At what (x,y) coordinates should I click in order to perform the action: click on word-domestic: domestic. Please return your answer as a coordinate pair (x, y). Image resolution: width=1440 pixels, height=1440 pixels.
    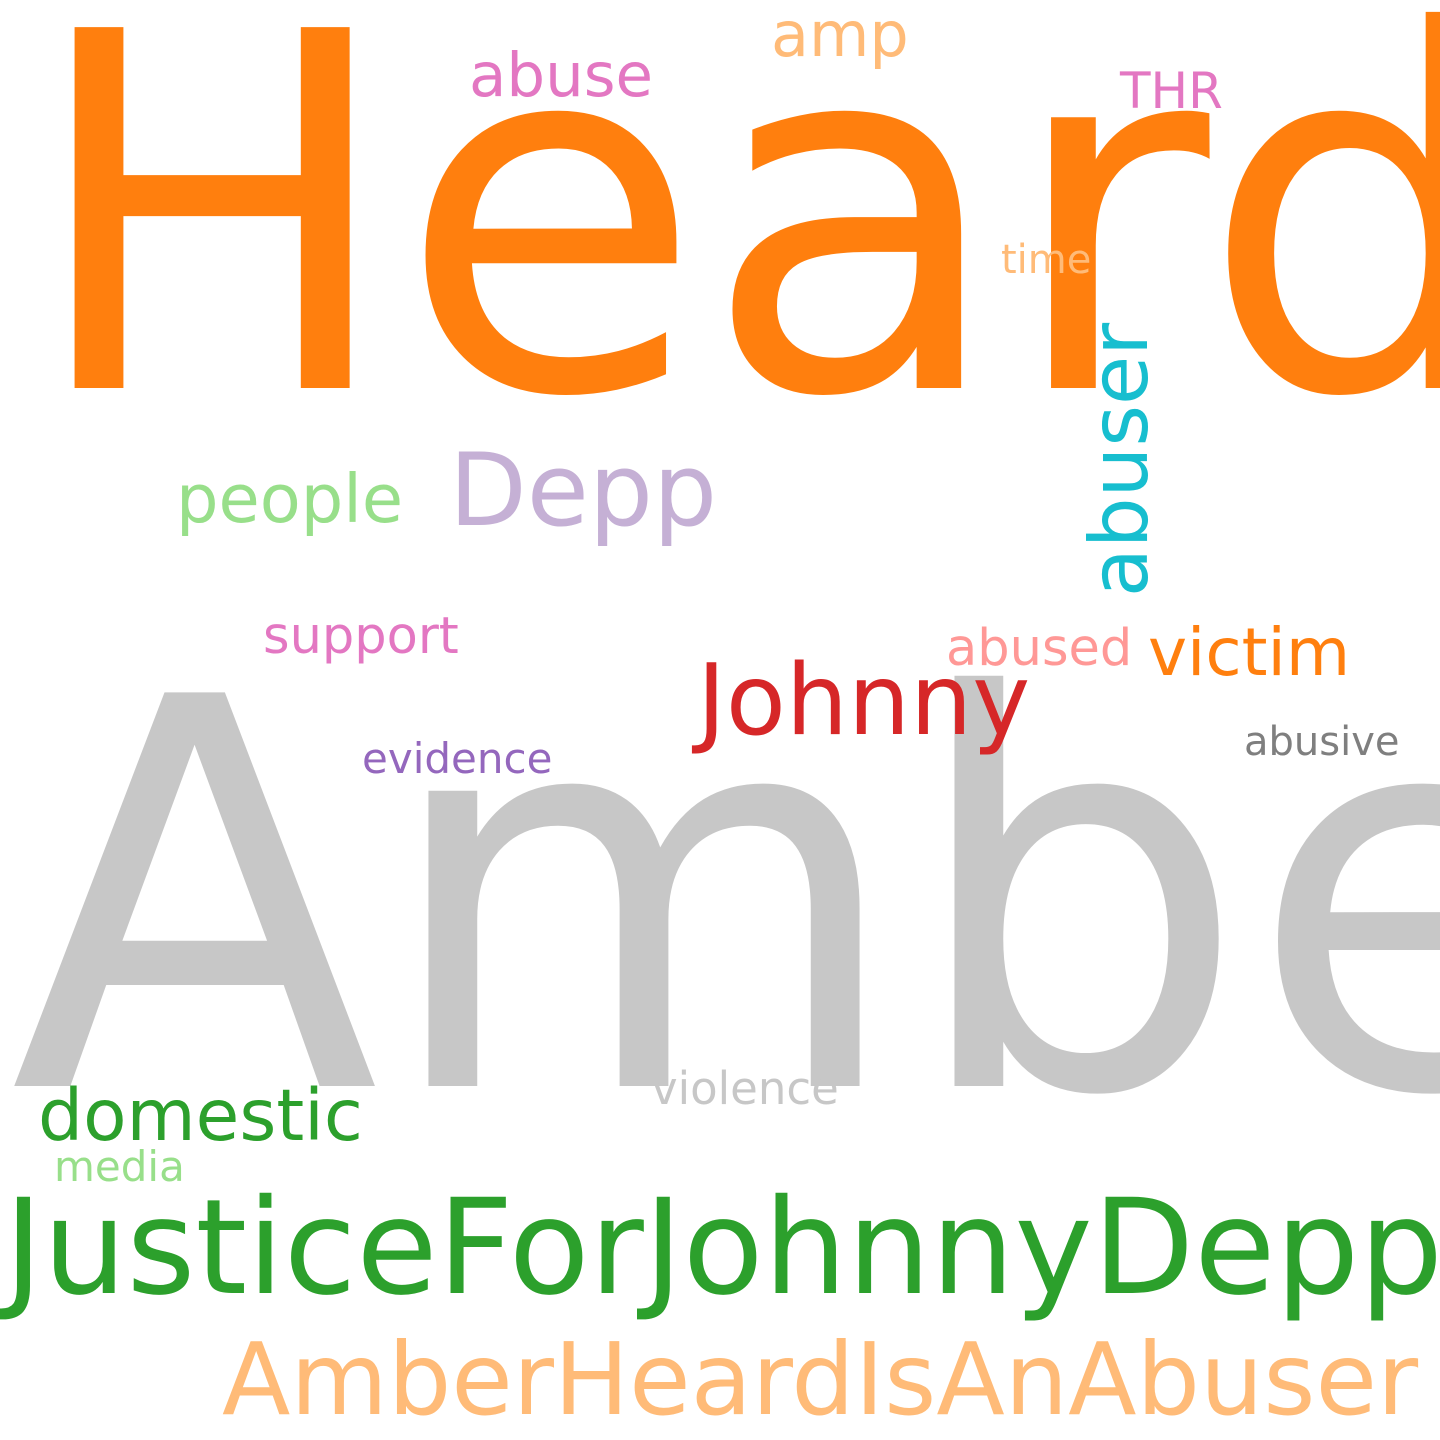
    Looking at the image, I should click on (200, 1115).